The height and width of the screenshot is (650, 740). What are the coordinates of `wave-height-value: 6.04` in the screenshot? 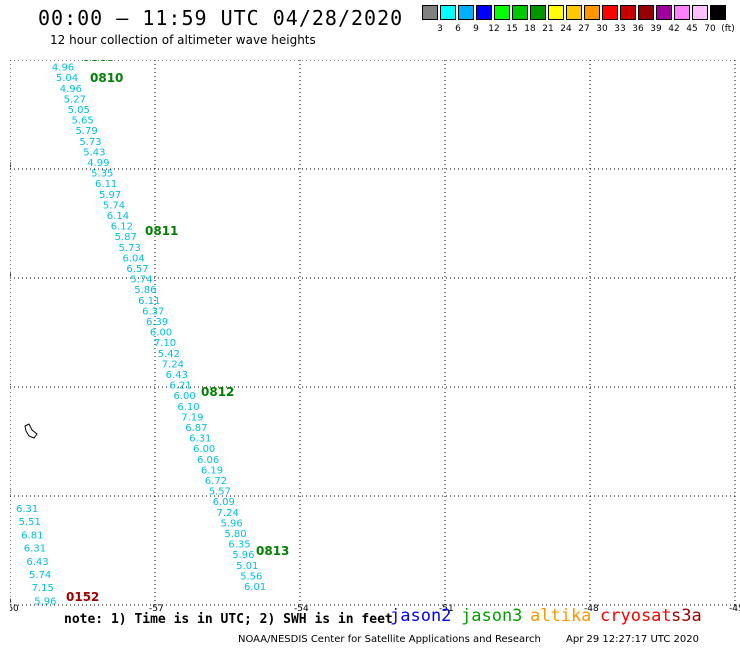 It's located at (133, 258).